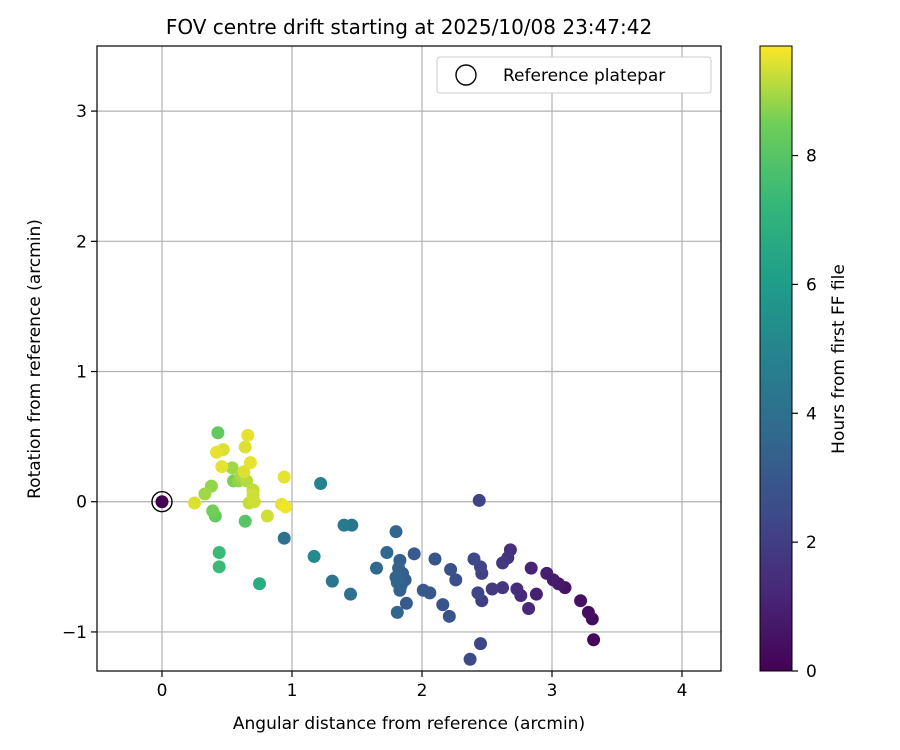 This screenshot has width=900, height=750. What do you see at coordinates (422, 691) in the screenshot?
I see `x-tick-label: 2` at bounding box center [422, 691].